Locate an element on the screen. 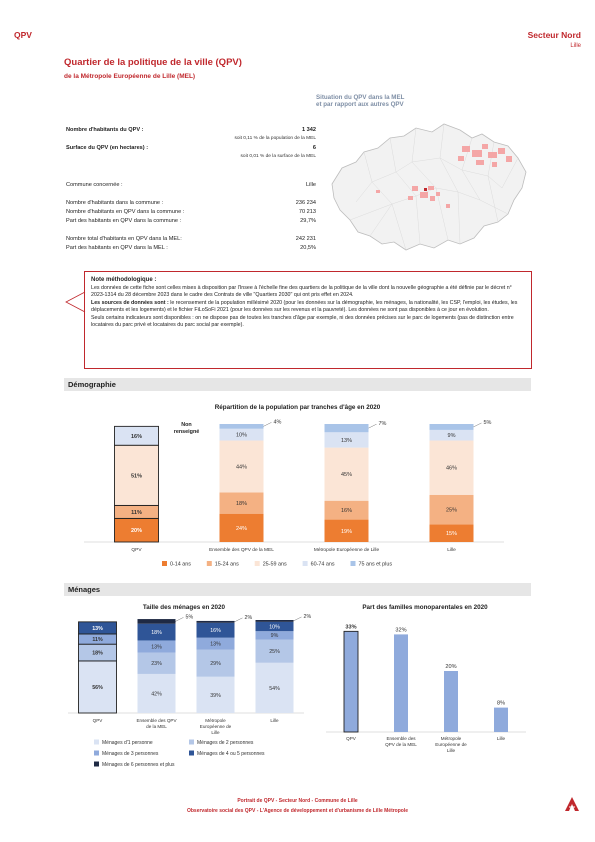  legend-label: 15-24 ans is located at coordinates (227, 565).